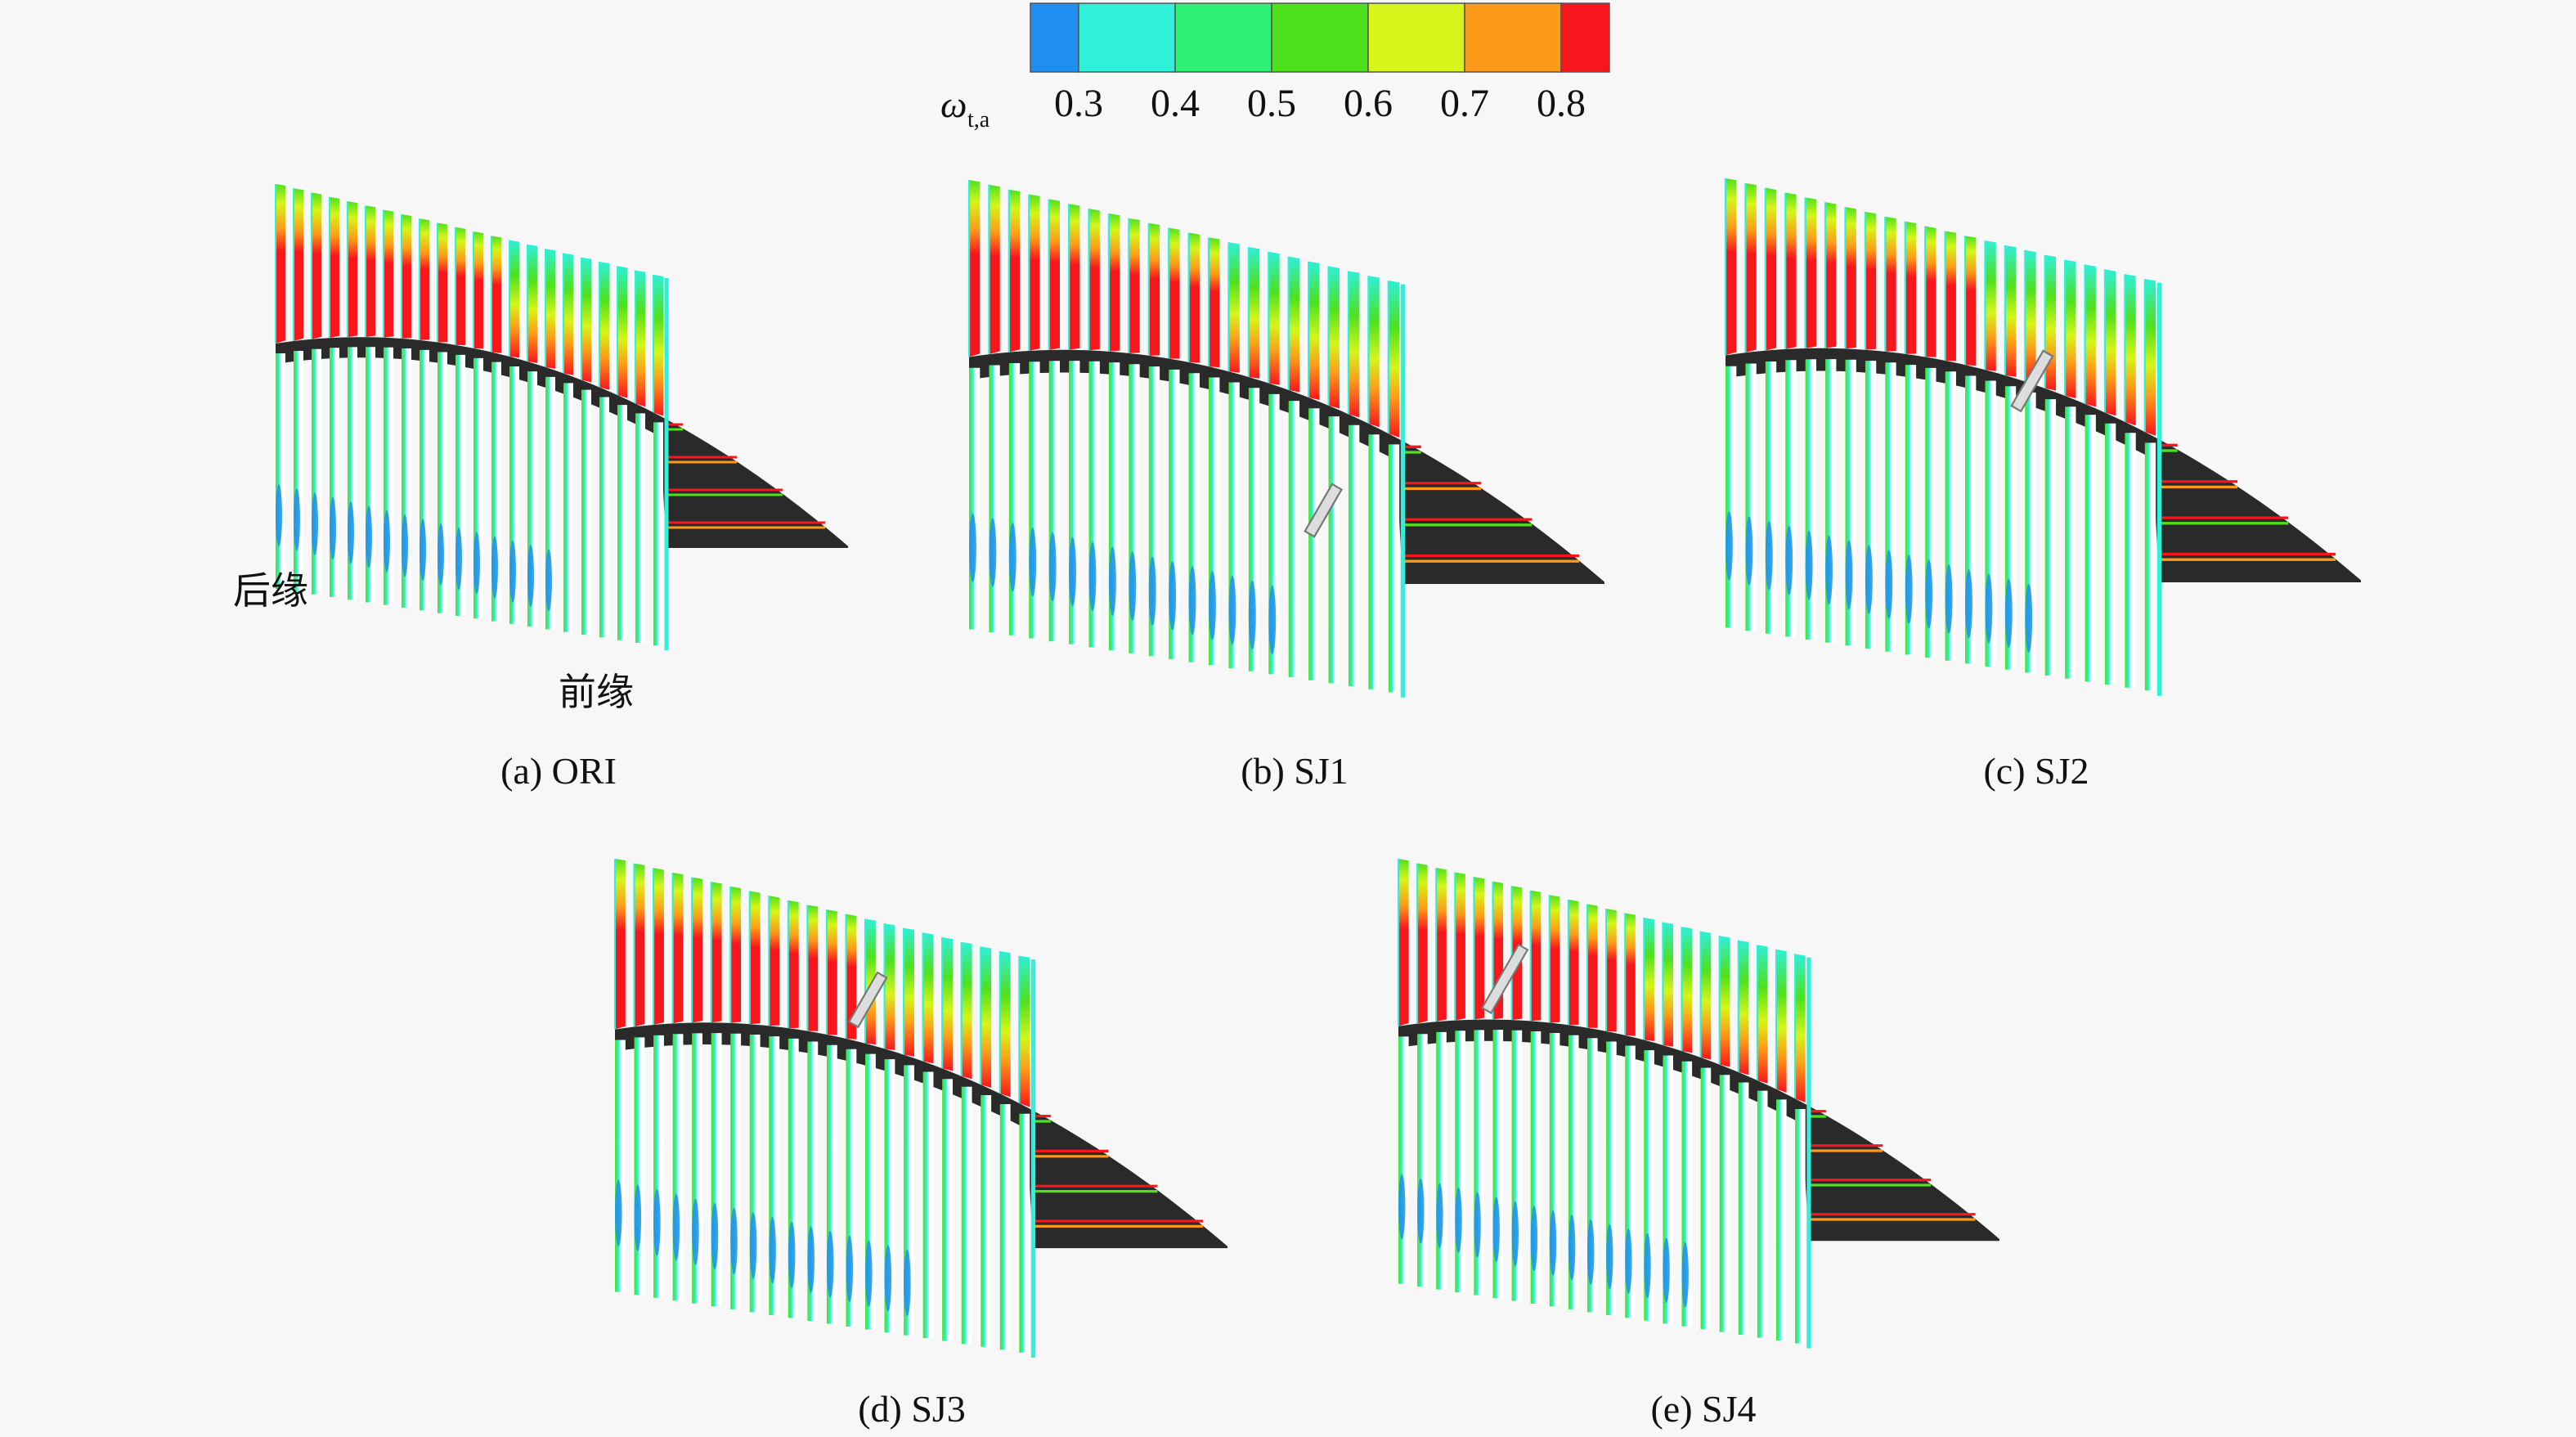  What do you see at coordinates (1272, 103) in the screenshot?
I see `colorbar-tick-label: 0.5` at bounding box center [1272, 103].